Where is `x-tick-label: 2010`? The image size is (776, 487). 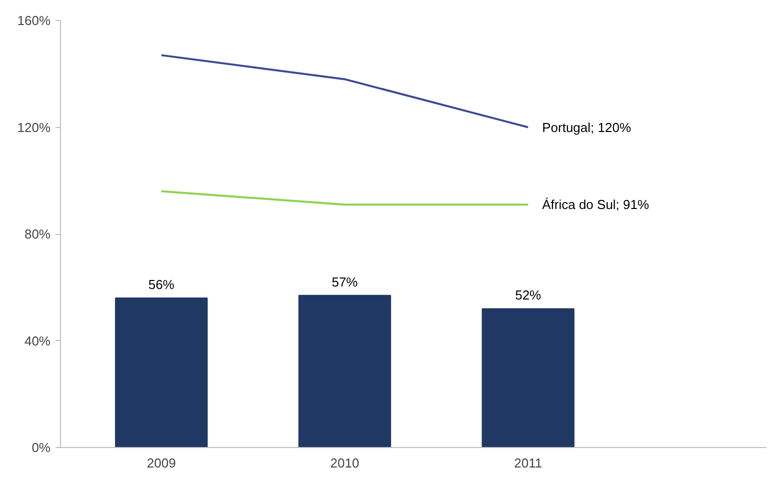
x-tick-label: 2010 is located at coordinates (345, 463).